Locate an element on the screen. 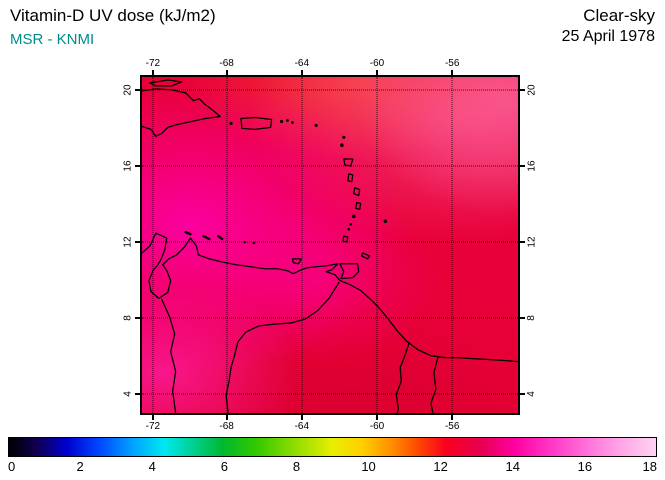 The height and width of the screenshot is (480, 665). lat-tick-label-right: 8 is located at coordinates (532, 318).